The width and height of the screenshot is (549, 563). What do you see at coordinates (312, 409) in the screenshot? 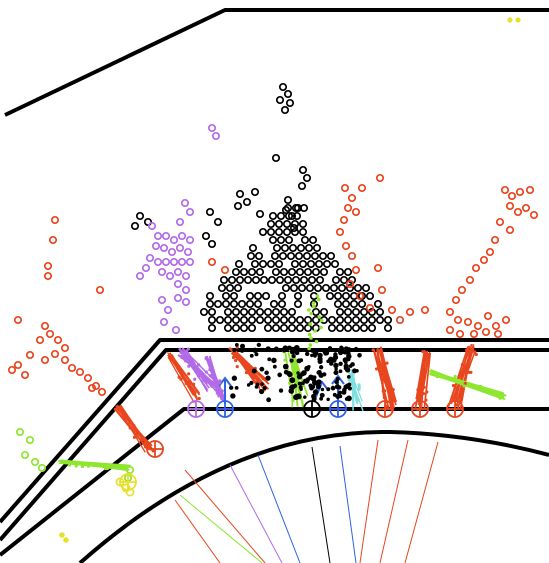
I see `vertex-marker` at bounding box center [312, 409].